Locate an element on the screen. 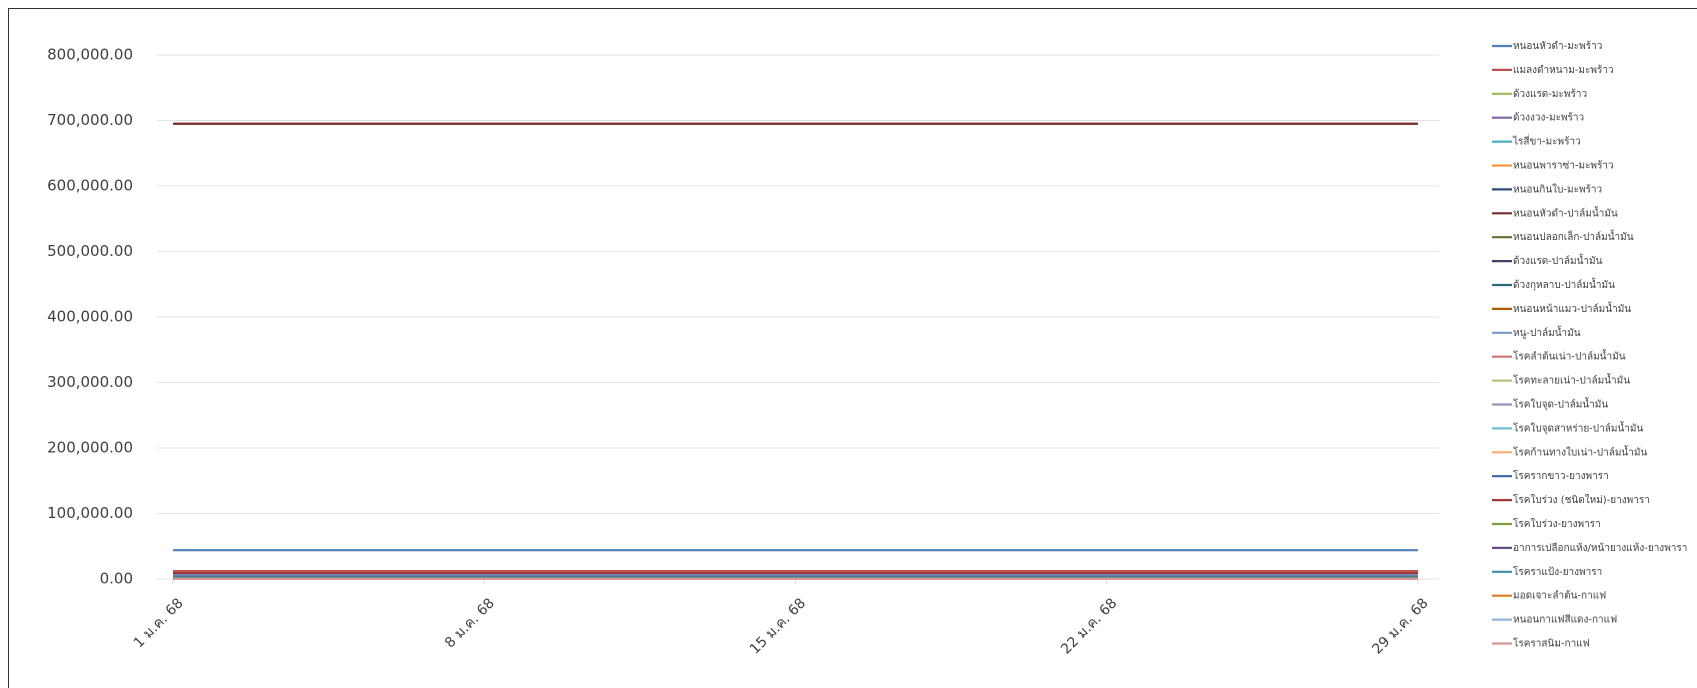  legend-label: โรคใบร่วง-ยางพารา is located at coordinates (1557, 523).